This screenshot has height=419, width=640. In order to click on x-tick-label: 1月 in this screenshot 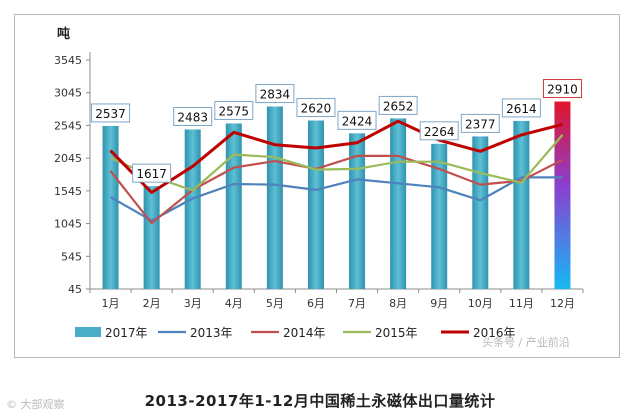, I will do `click(111, 303)`.